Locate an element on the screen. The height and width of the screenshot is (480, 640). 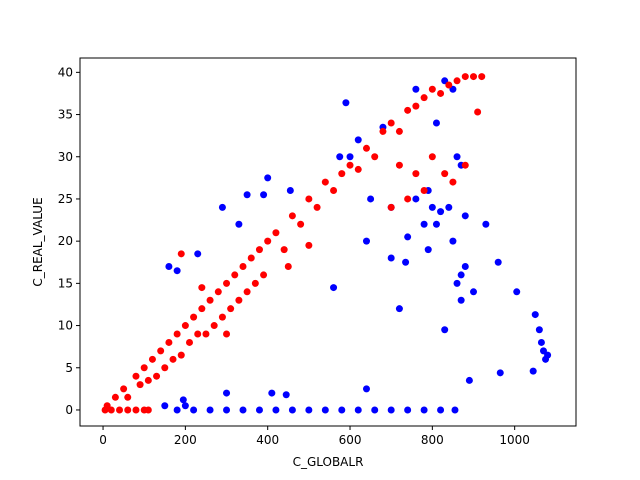
y-tick-label: 40 is located at coordinates (65, 72).